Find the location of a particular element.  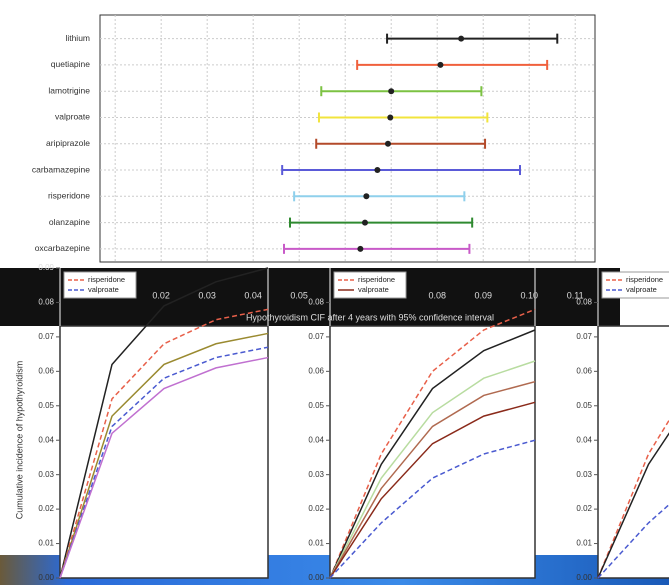

category-label: risperidone is located at coordinates (69, 196).